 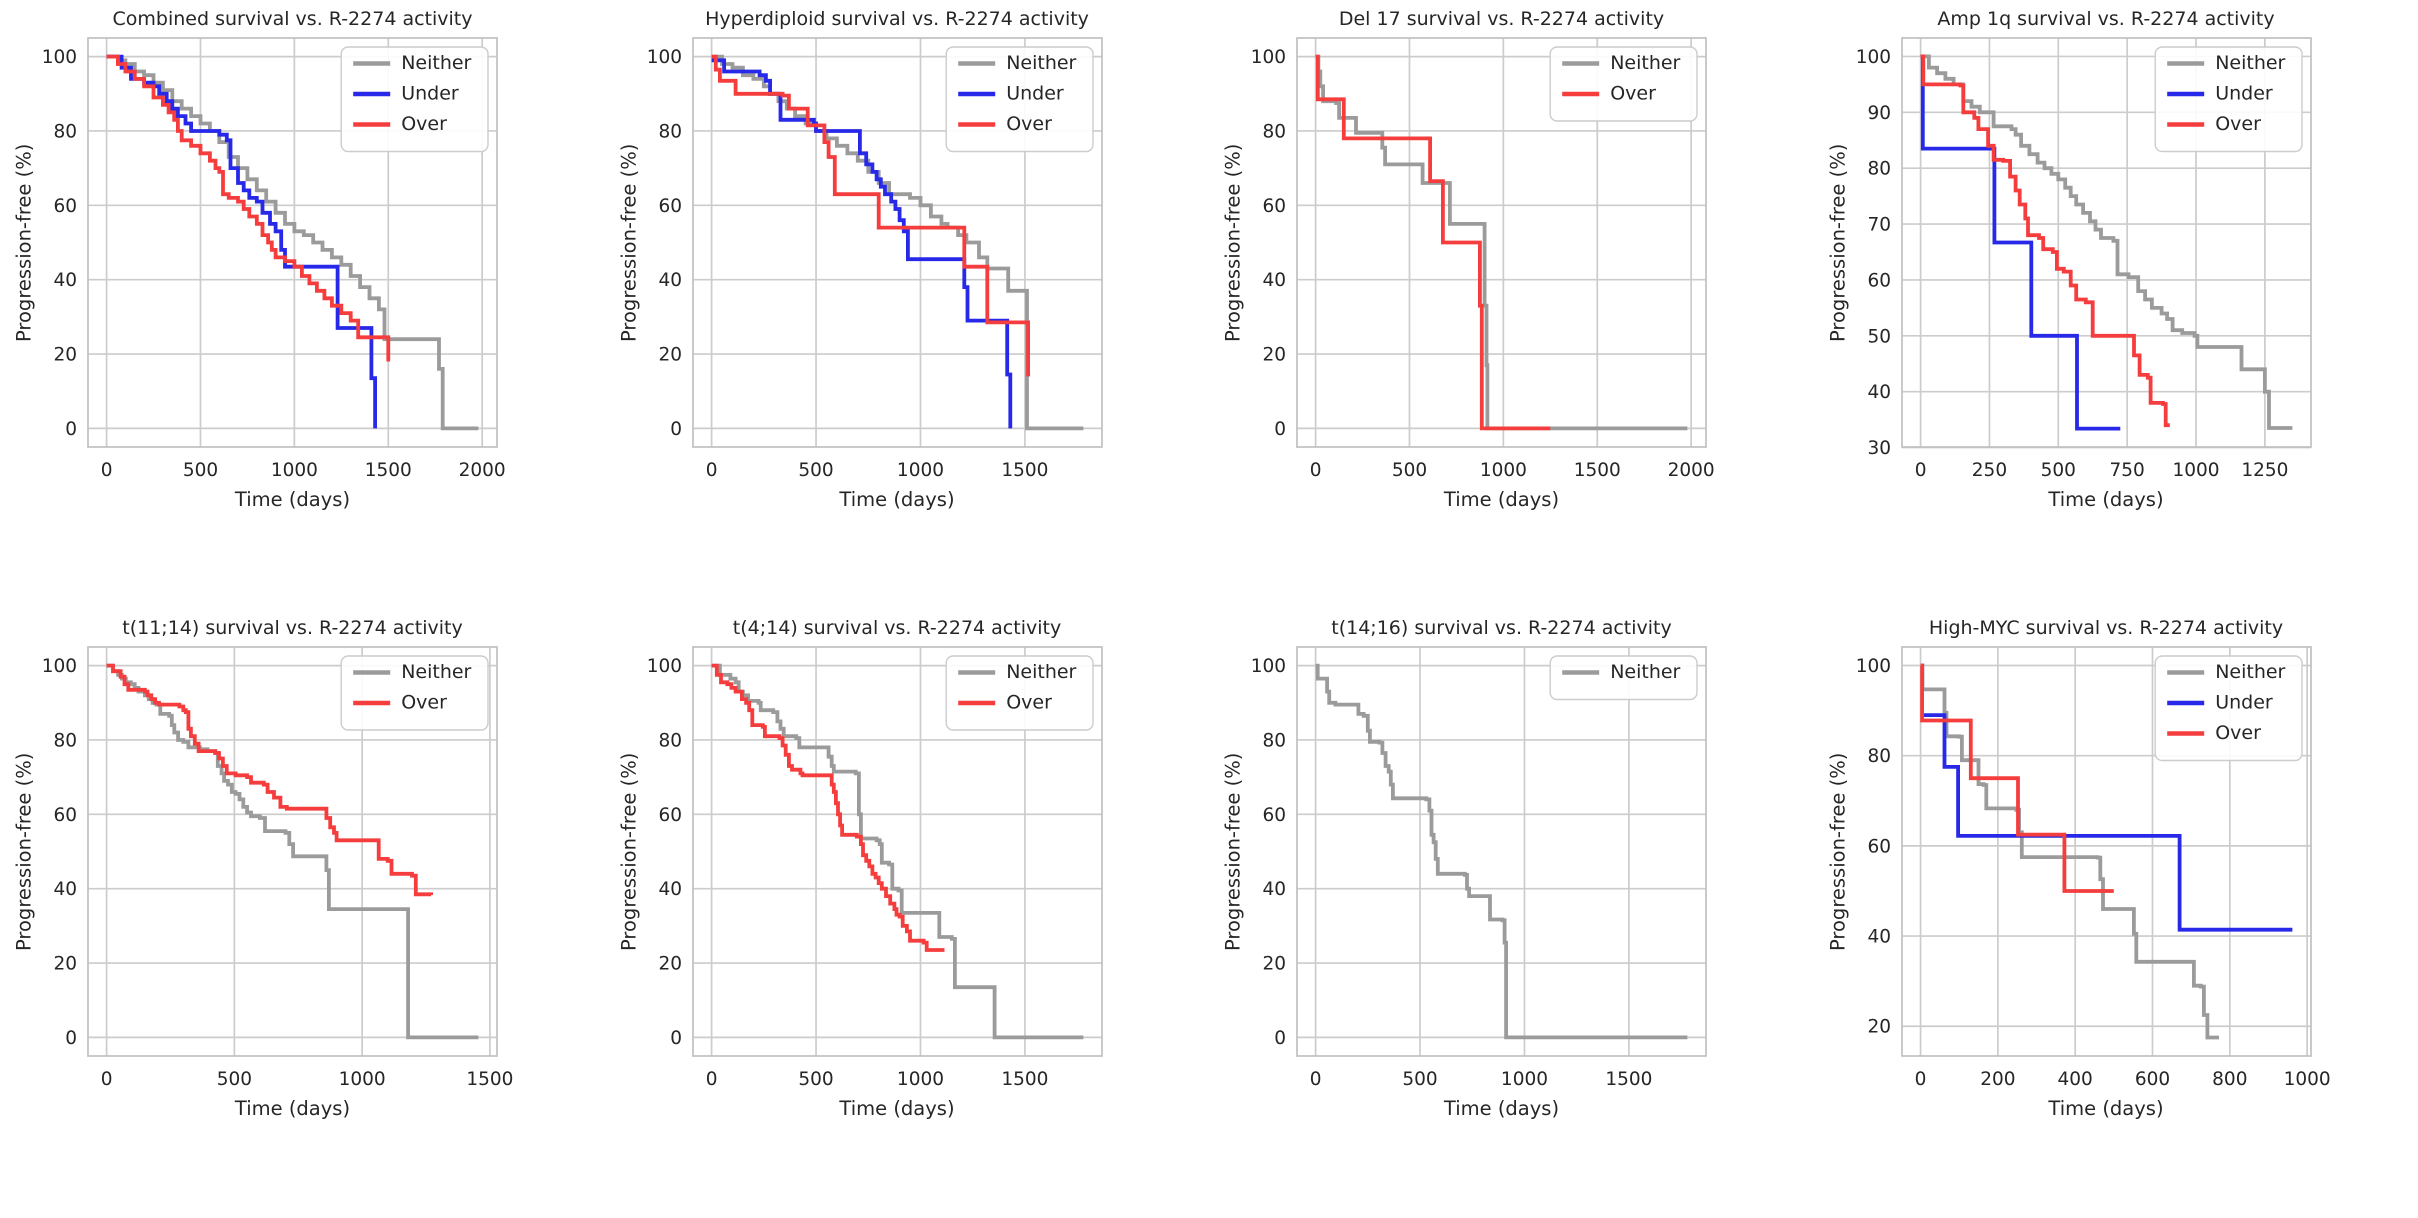 I want to click on x-tick-labels: 0 200 400 600 800 1000, so click(x=2122, y=1079).